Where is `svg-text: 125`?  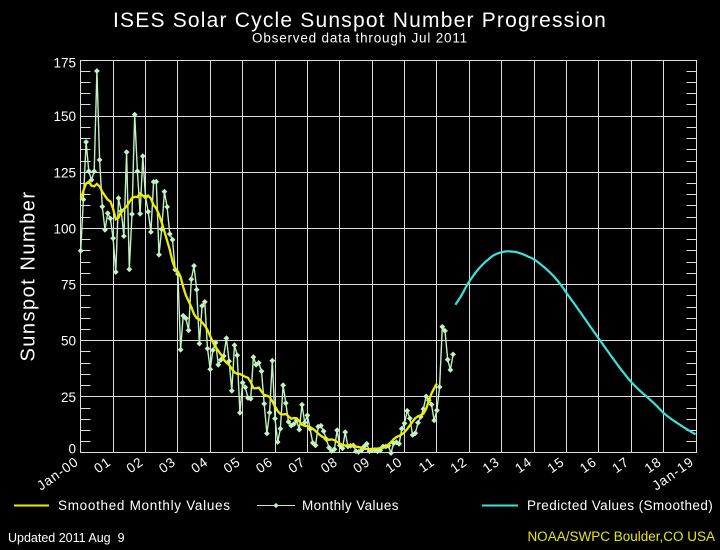 svg-text: 125 is located at coordinates (64, 172).